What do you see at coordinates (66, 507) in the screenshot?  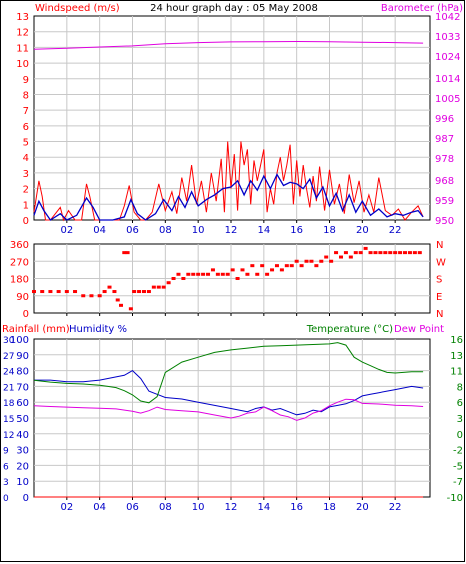 I see `climate-xlabel-02: 02` at bounding box center [66, 507].